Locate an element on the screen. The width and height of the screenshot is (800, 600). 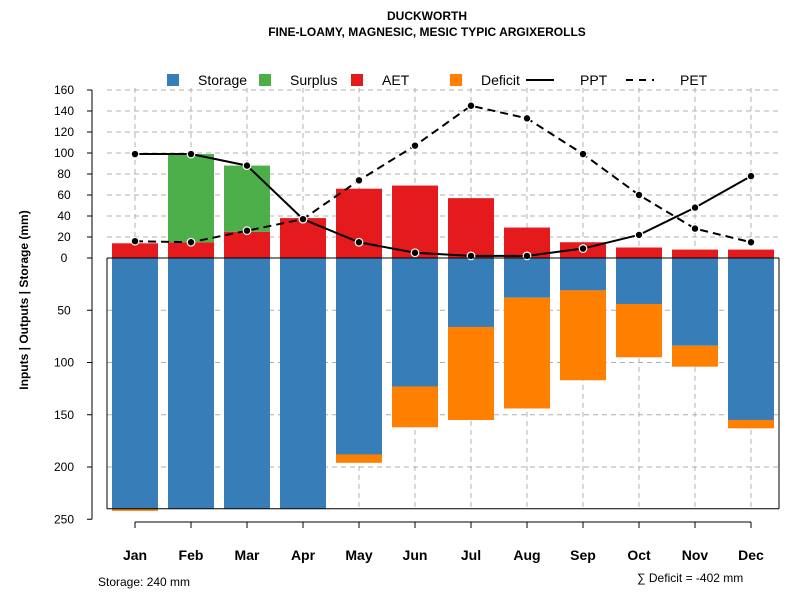
legend-swatch-aet is located at coordinates (357, 80).